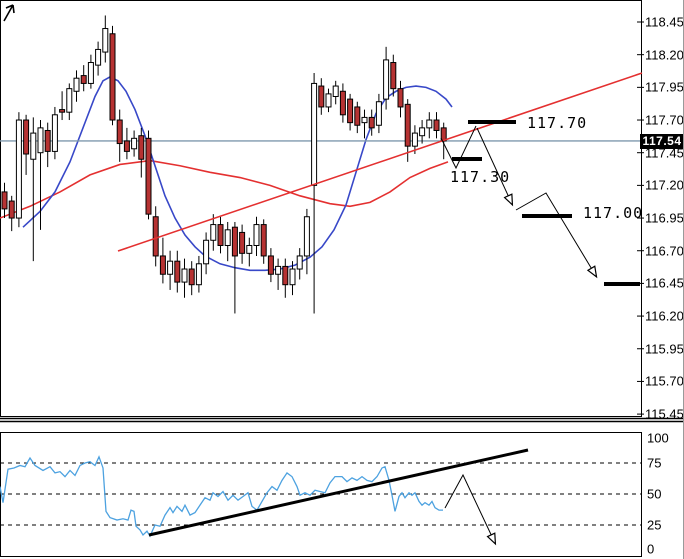  What do you see at coordinates (658, 438) in the screenshot?
I see `indicator-tick-label: 100` at bounding box center [658, 438].